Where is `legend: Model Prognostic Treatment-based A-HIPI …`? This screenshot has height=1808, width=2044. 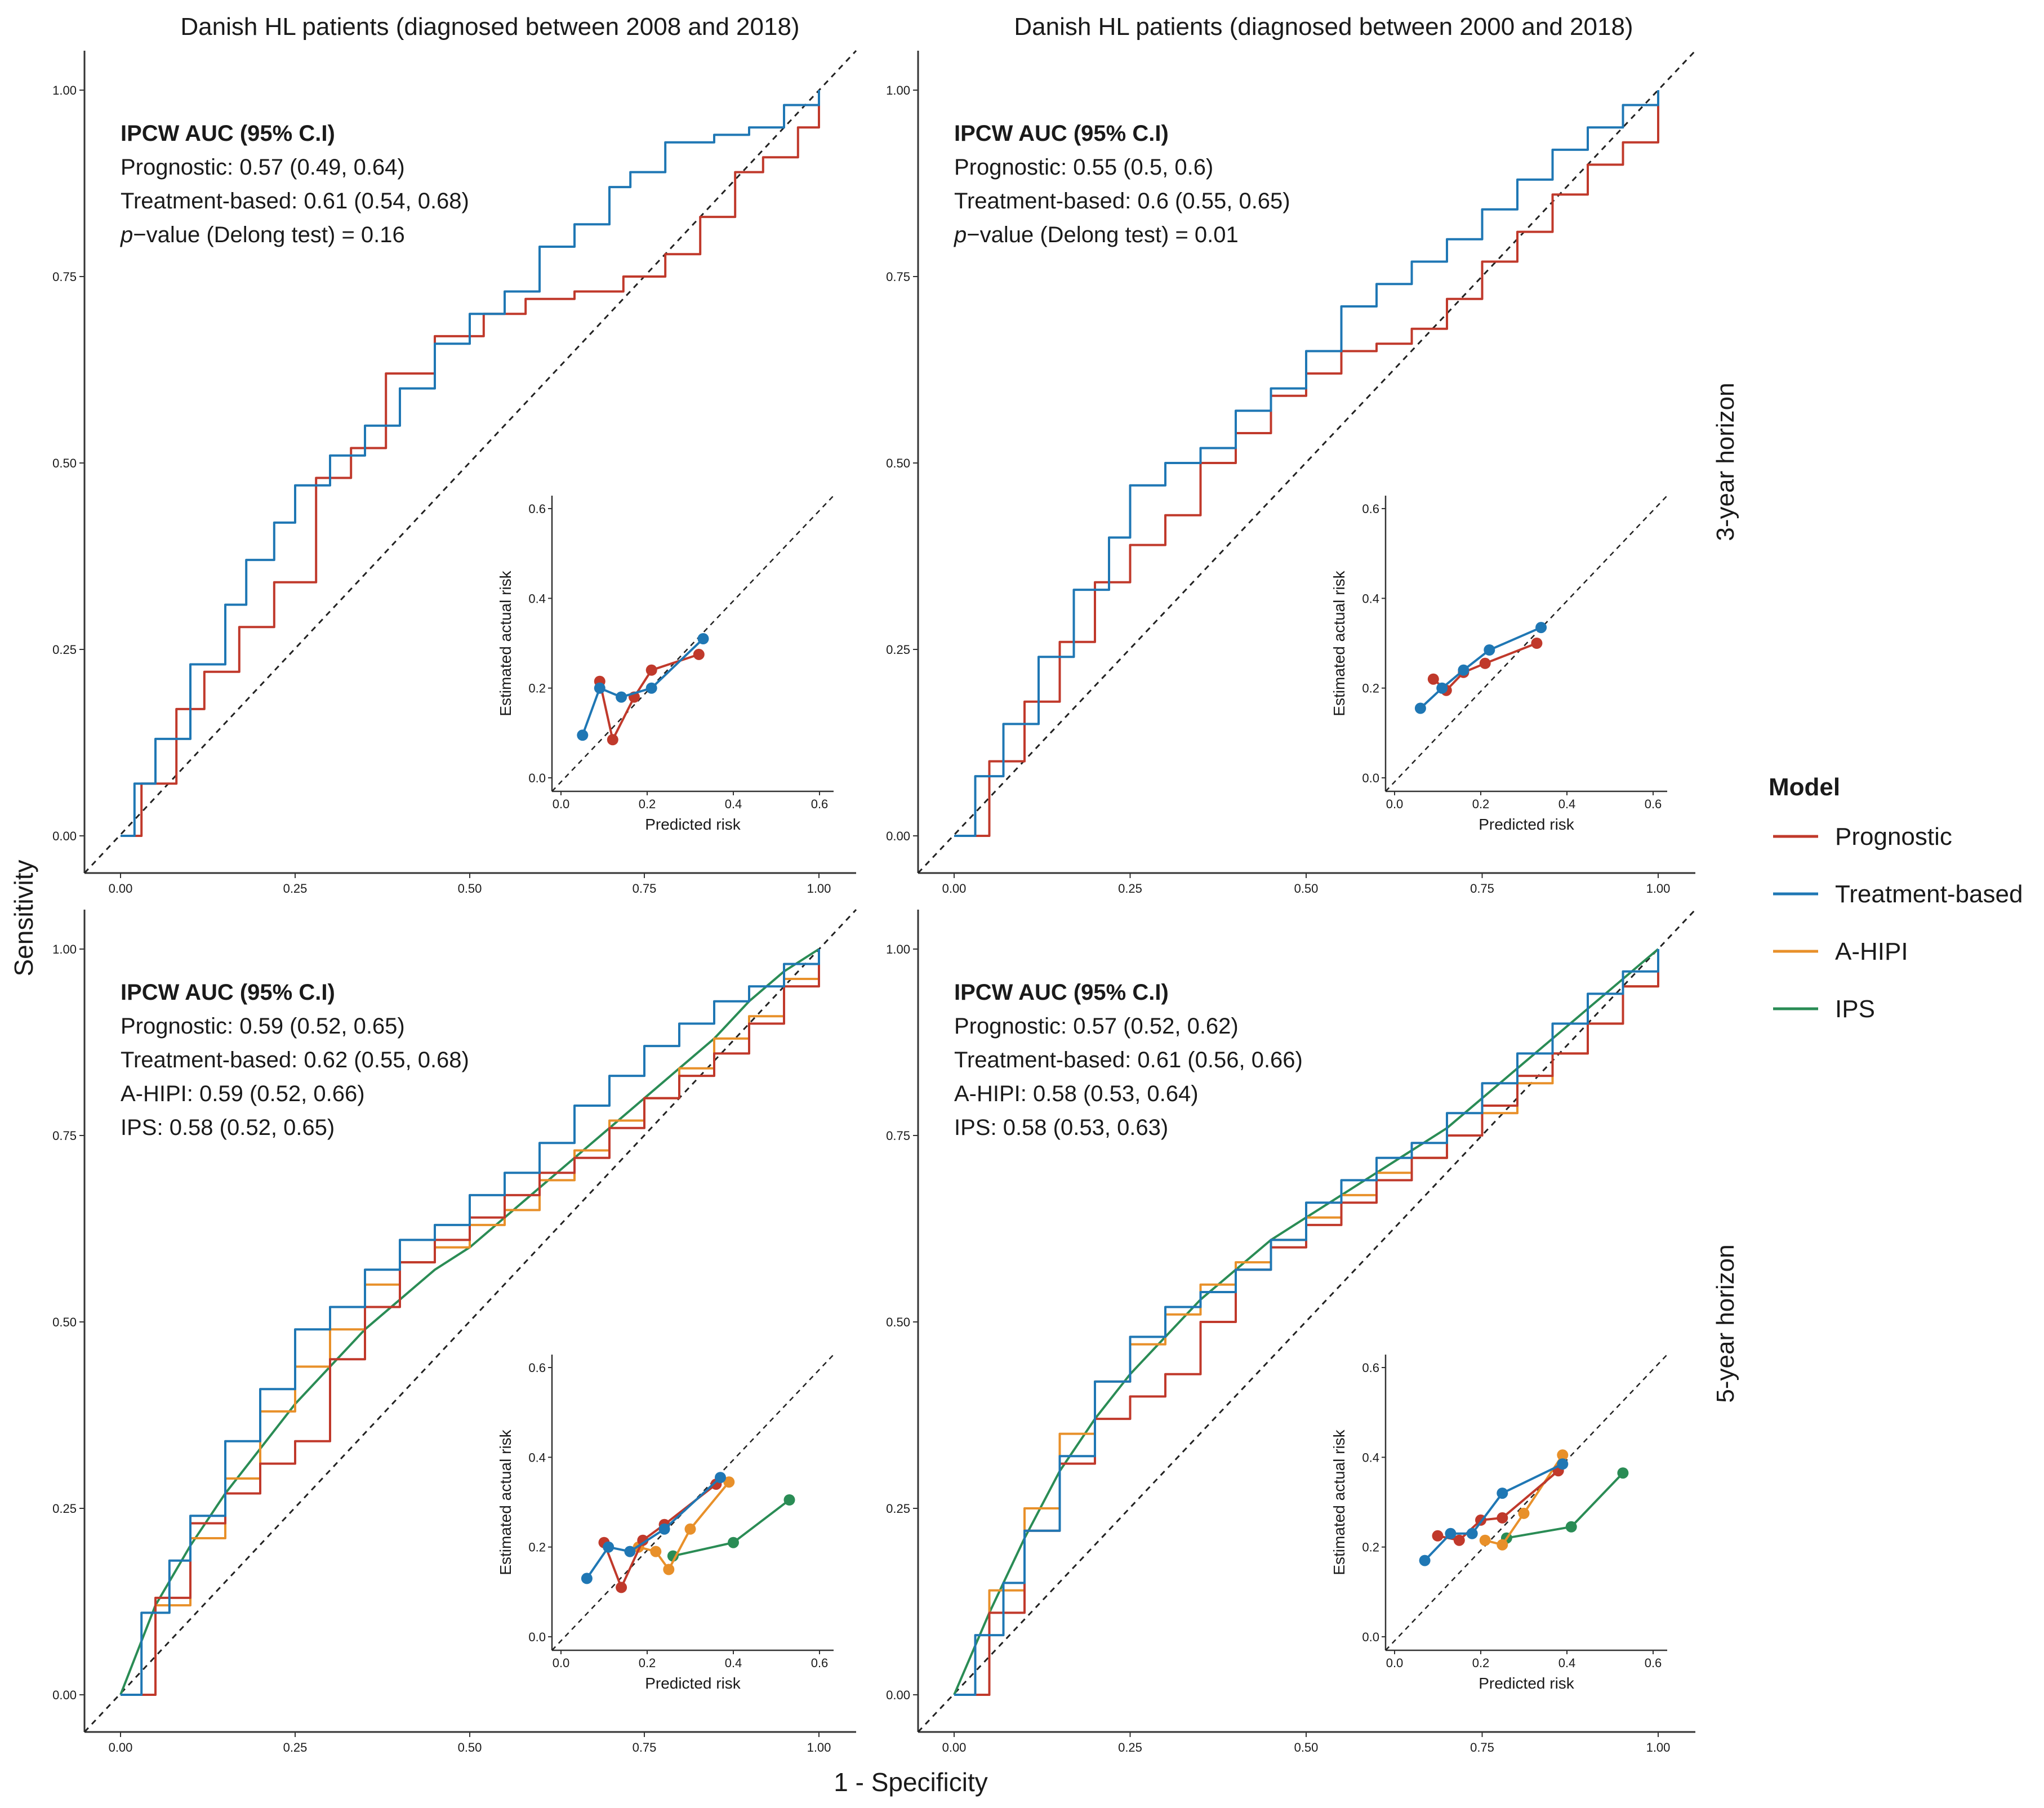 legend: Model Prognostic Treatment-based A-HIPI … is located at coordinates (1896, 898).